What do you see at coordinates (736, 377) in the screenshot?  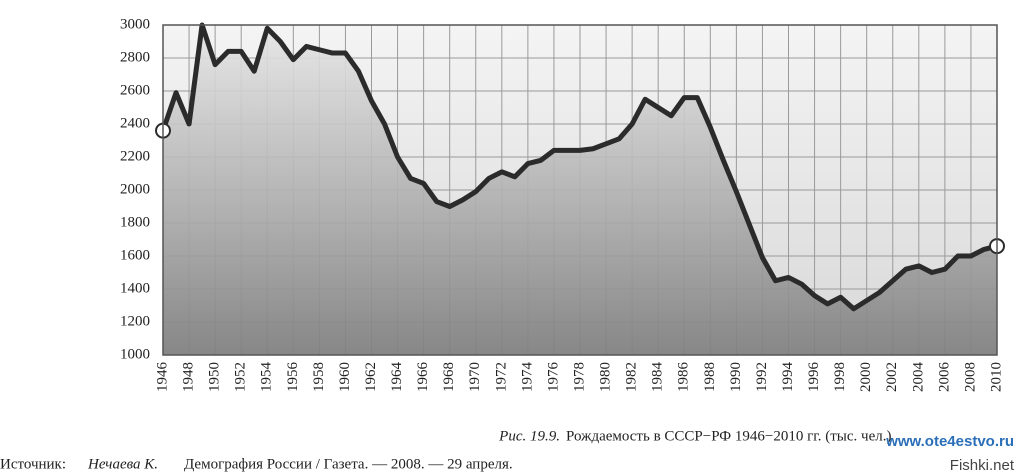 I see `x-tick-label: 1990` at bounding box center [736, 377].